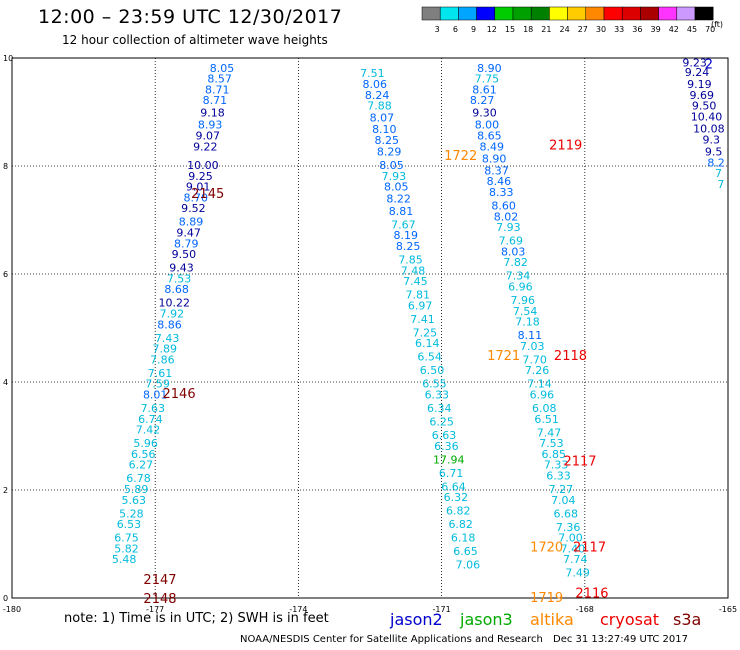 This screenshot has width=740, height=650. What do you see at coordinates (565, 145) in the screenshot?
I see `pass-number-label: 2119` at bounding box center [565, 145].